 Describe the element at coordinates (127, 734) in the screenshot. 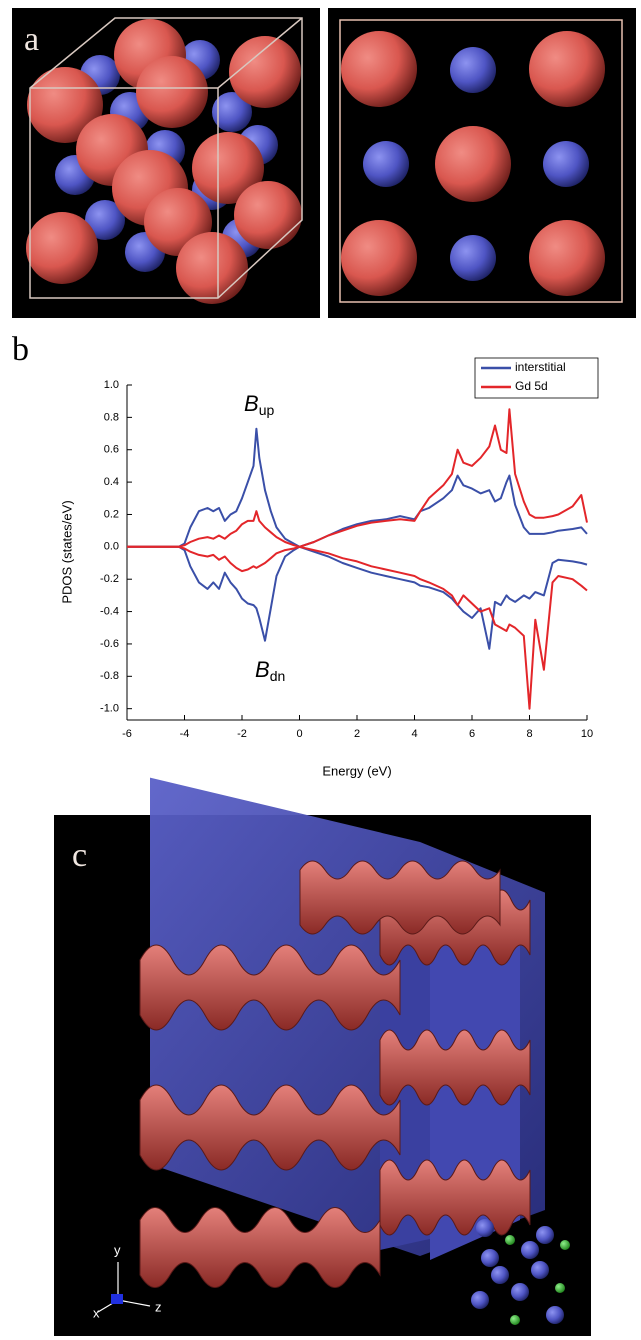

I see `x-tick-label: -6` at that location.